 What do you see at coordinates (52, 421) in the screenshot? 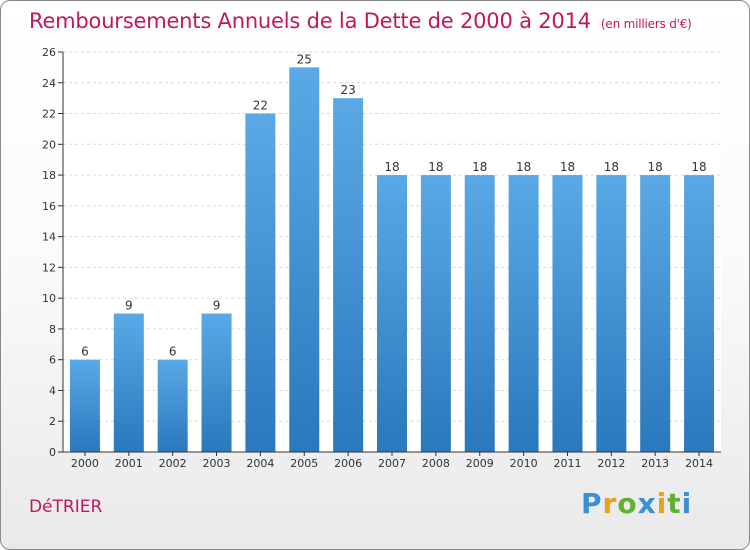
I see `y-tick-label: 2` at bounding box center [52, 421].